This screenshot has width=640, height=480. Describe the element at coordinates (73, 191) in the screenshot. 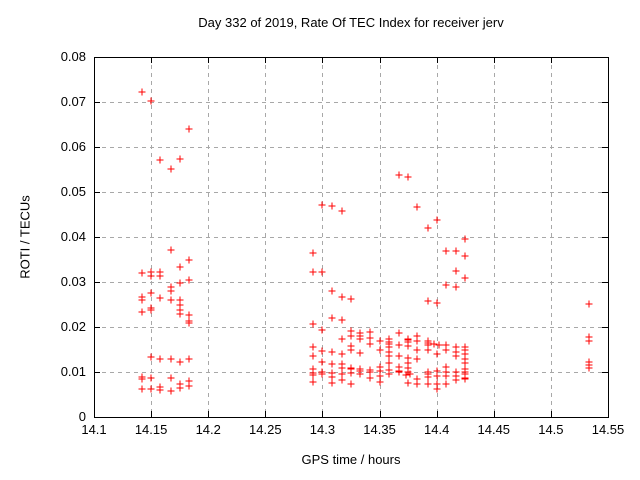

I see `y-tick-label: 0.05` at that location.